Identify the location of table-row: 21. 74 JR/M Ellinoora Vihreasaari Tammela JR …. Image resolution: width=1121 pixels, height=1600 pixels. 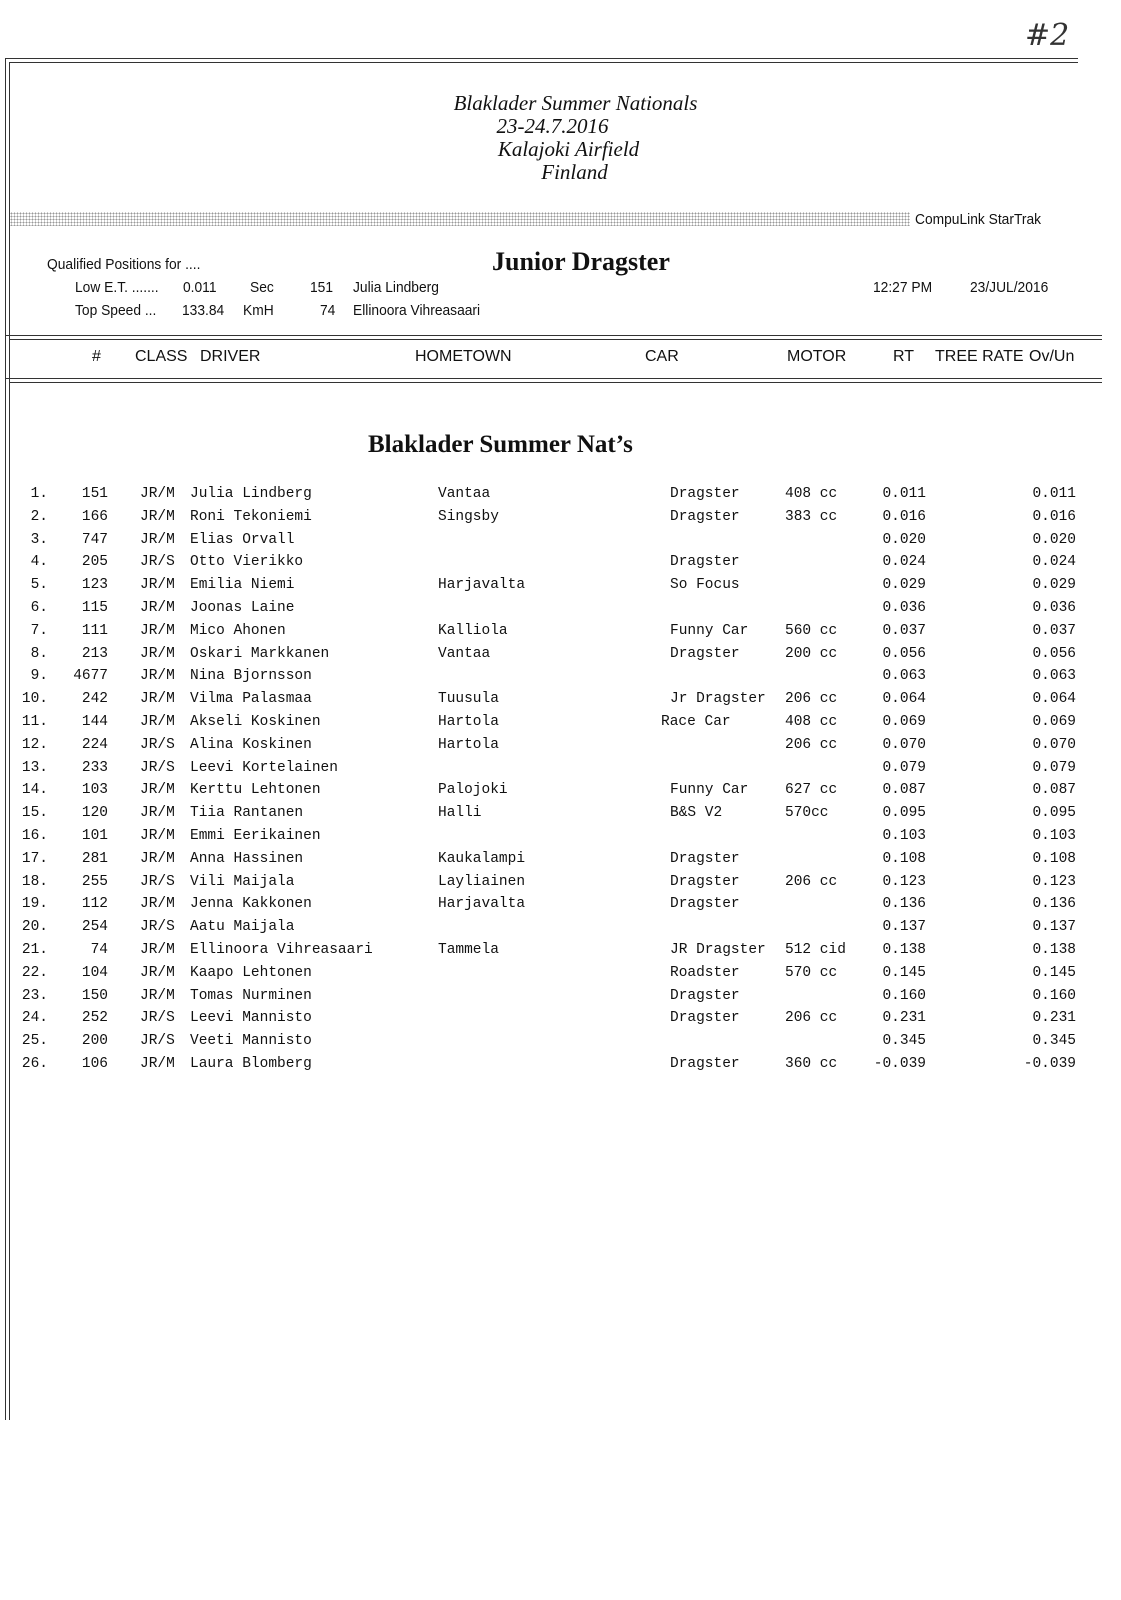
(560, 952).